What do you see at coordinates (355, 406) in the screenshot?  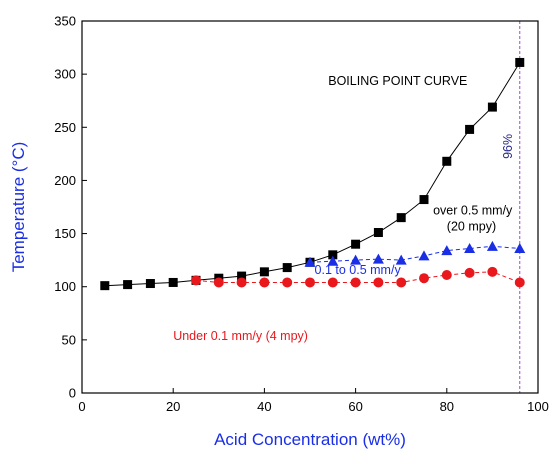 I see `x-tick-label: 60` at bounding box center [355, 406].